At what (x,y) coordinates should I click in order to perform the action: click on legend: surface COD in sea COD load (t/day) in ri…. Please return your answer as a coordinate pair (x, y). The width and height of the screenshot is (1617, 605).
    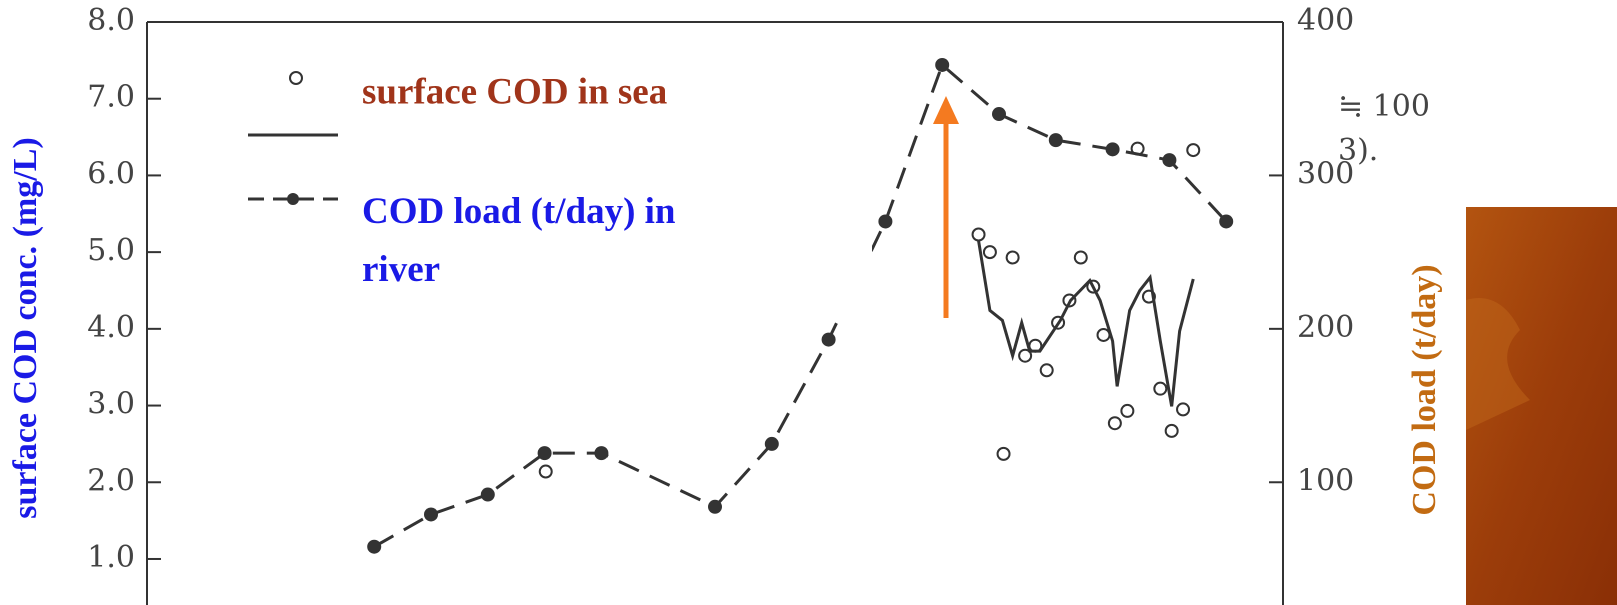
    Looking at the image, I should click on (462, 180).